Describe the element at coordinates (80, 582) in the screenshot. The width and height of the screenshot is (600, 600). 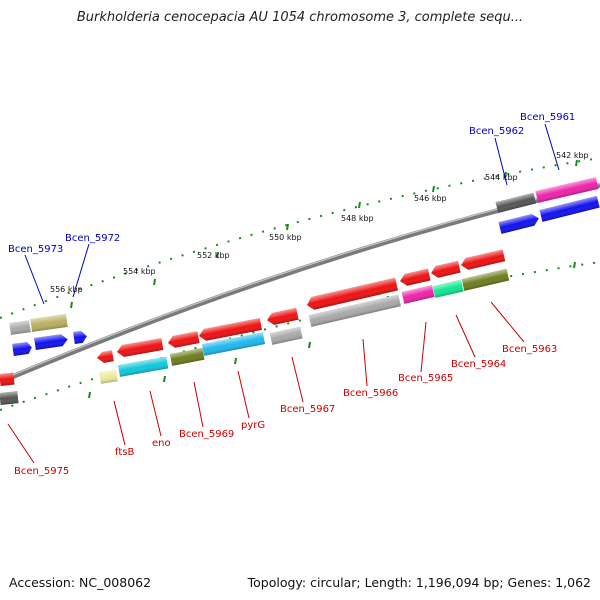
I see `accession-text: Accession: NC_008062` at that location.